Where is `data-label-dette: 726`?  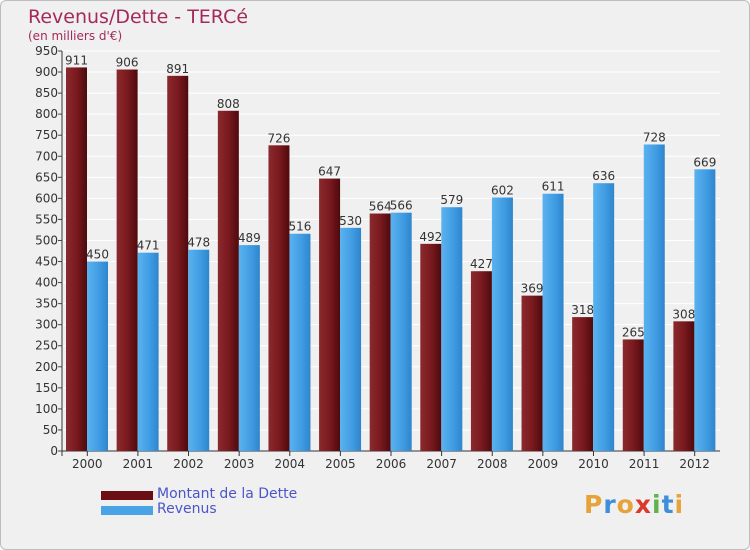 data-label-dette: 726 is located at coordinates (279, 138).